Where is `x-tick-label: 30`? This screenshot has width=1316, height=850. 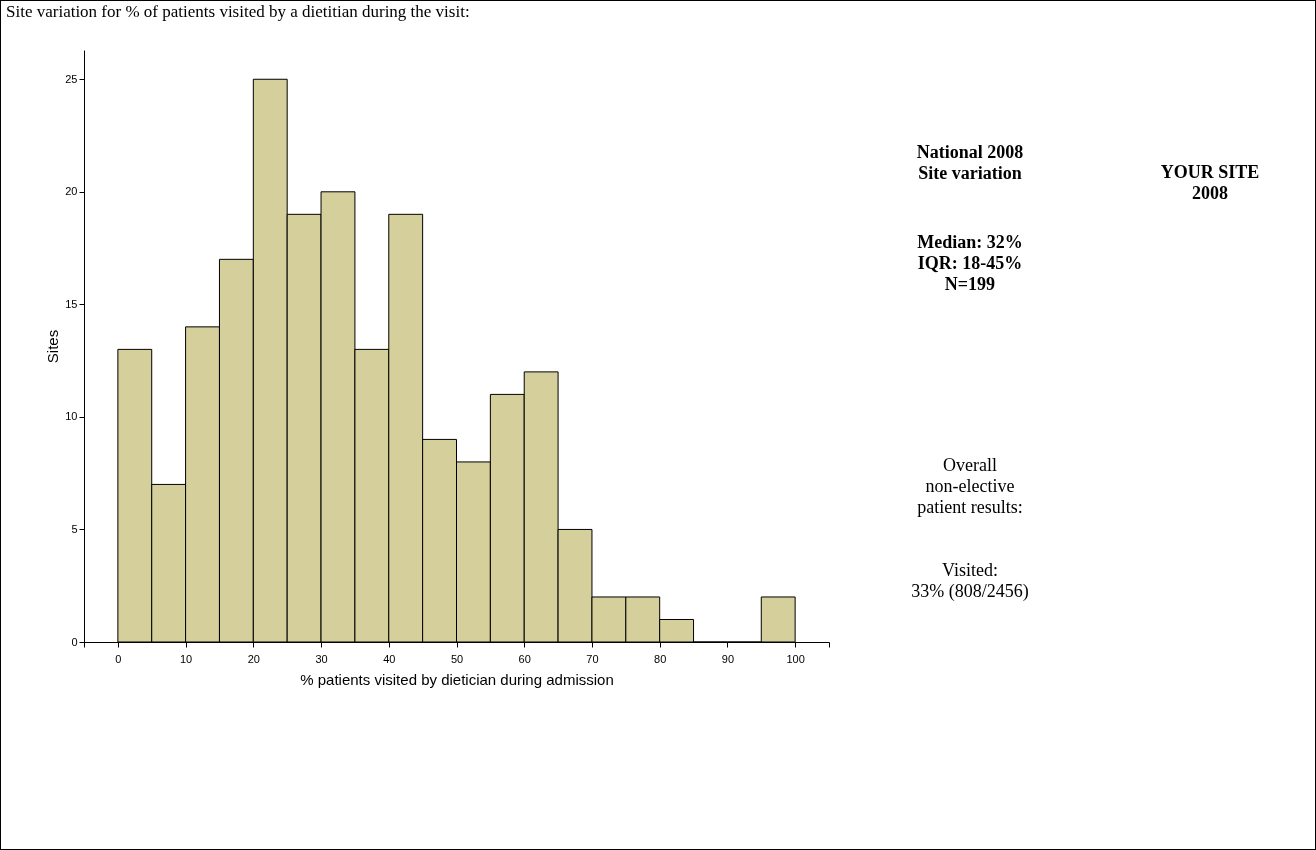 x-tick-label: 30 is located at coordinates (321, 658).